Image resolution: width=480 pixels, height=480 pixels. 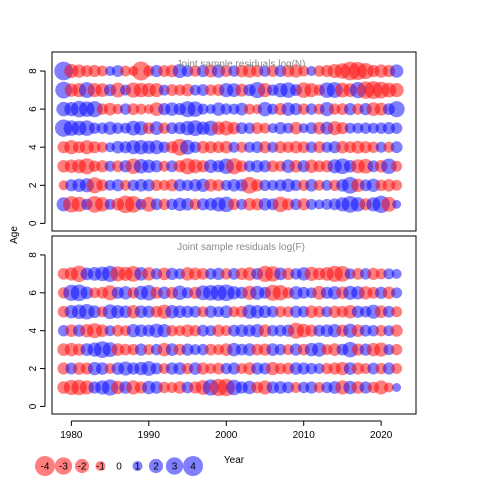 I want to click on x-tick-label: 1980, so click(x=71, y=435).